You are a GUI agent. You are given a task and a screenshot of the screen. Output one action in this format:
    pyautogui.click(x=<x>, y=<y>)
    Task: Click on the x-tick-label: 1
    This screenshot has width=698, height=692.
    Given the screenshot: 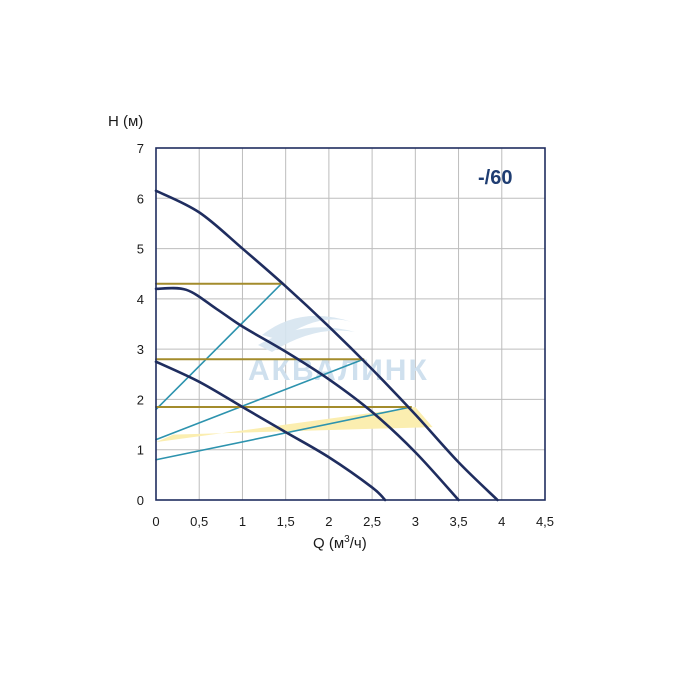 What is the action you would take?
    pyautogui.click(x=242, y=521)
    